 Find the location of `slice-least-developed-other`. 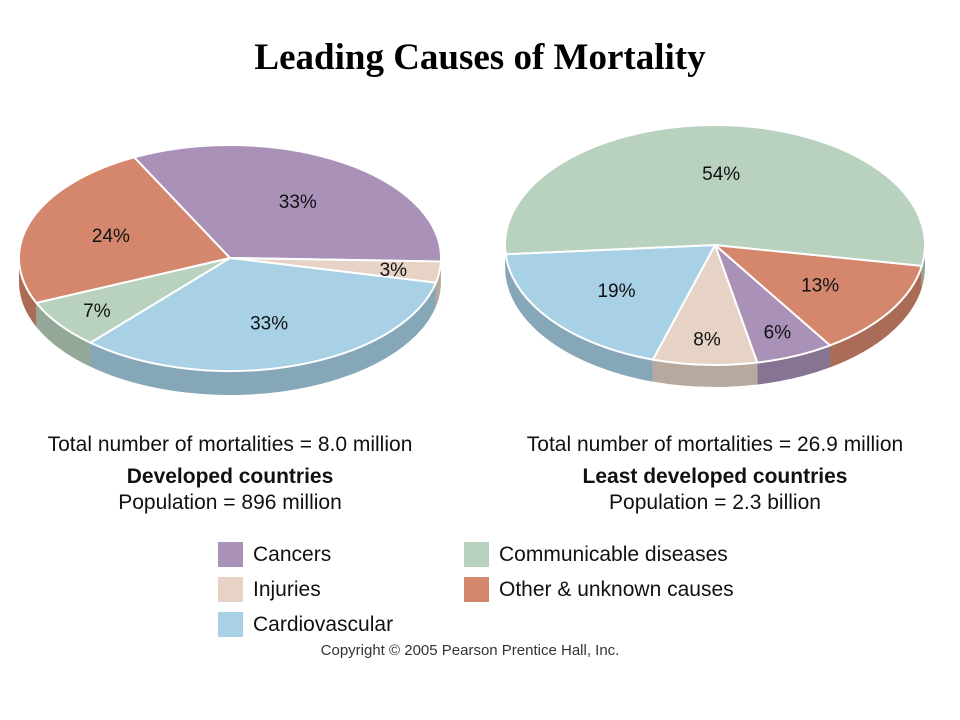

slice-least-developed-other is located at coordinates (817, 295).